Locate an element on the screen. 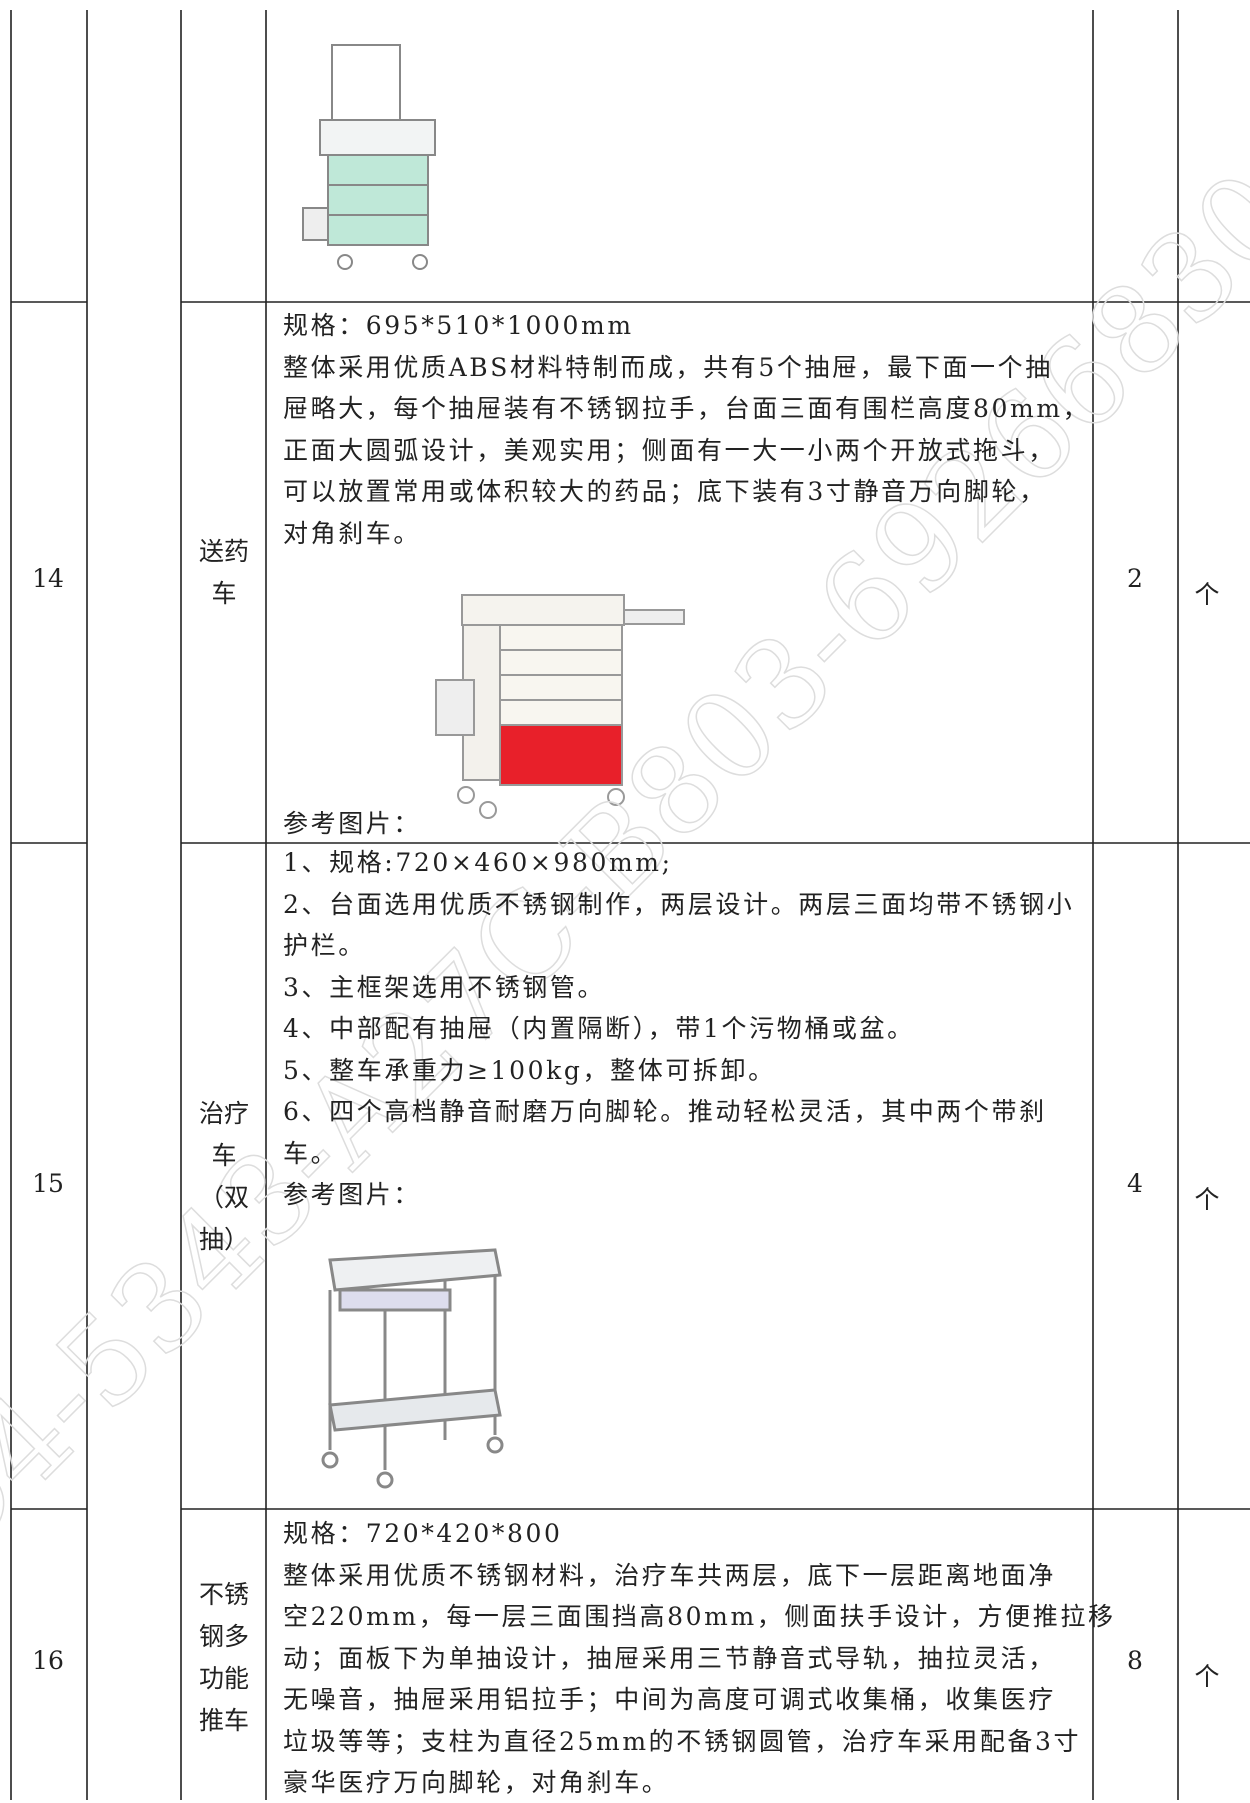 Image resolution: width=1250 pixels, height=1803 pixels. spec-line: 整体采用优质不锈钢材料，治疗车共两层，底下一层距离地面净 is located at coordinates (669, 1575).